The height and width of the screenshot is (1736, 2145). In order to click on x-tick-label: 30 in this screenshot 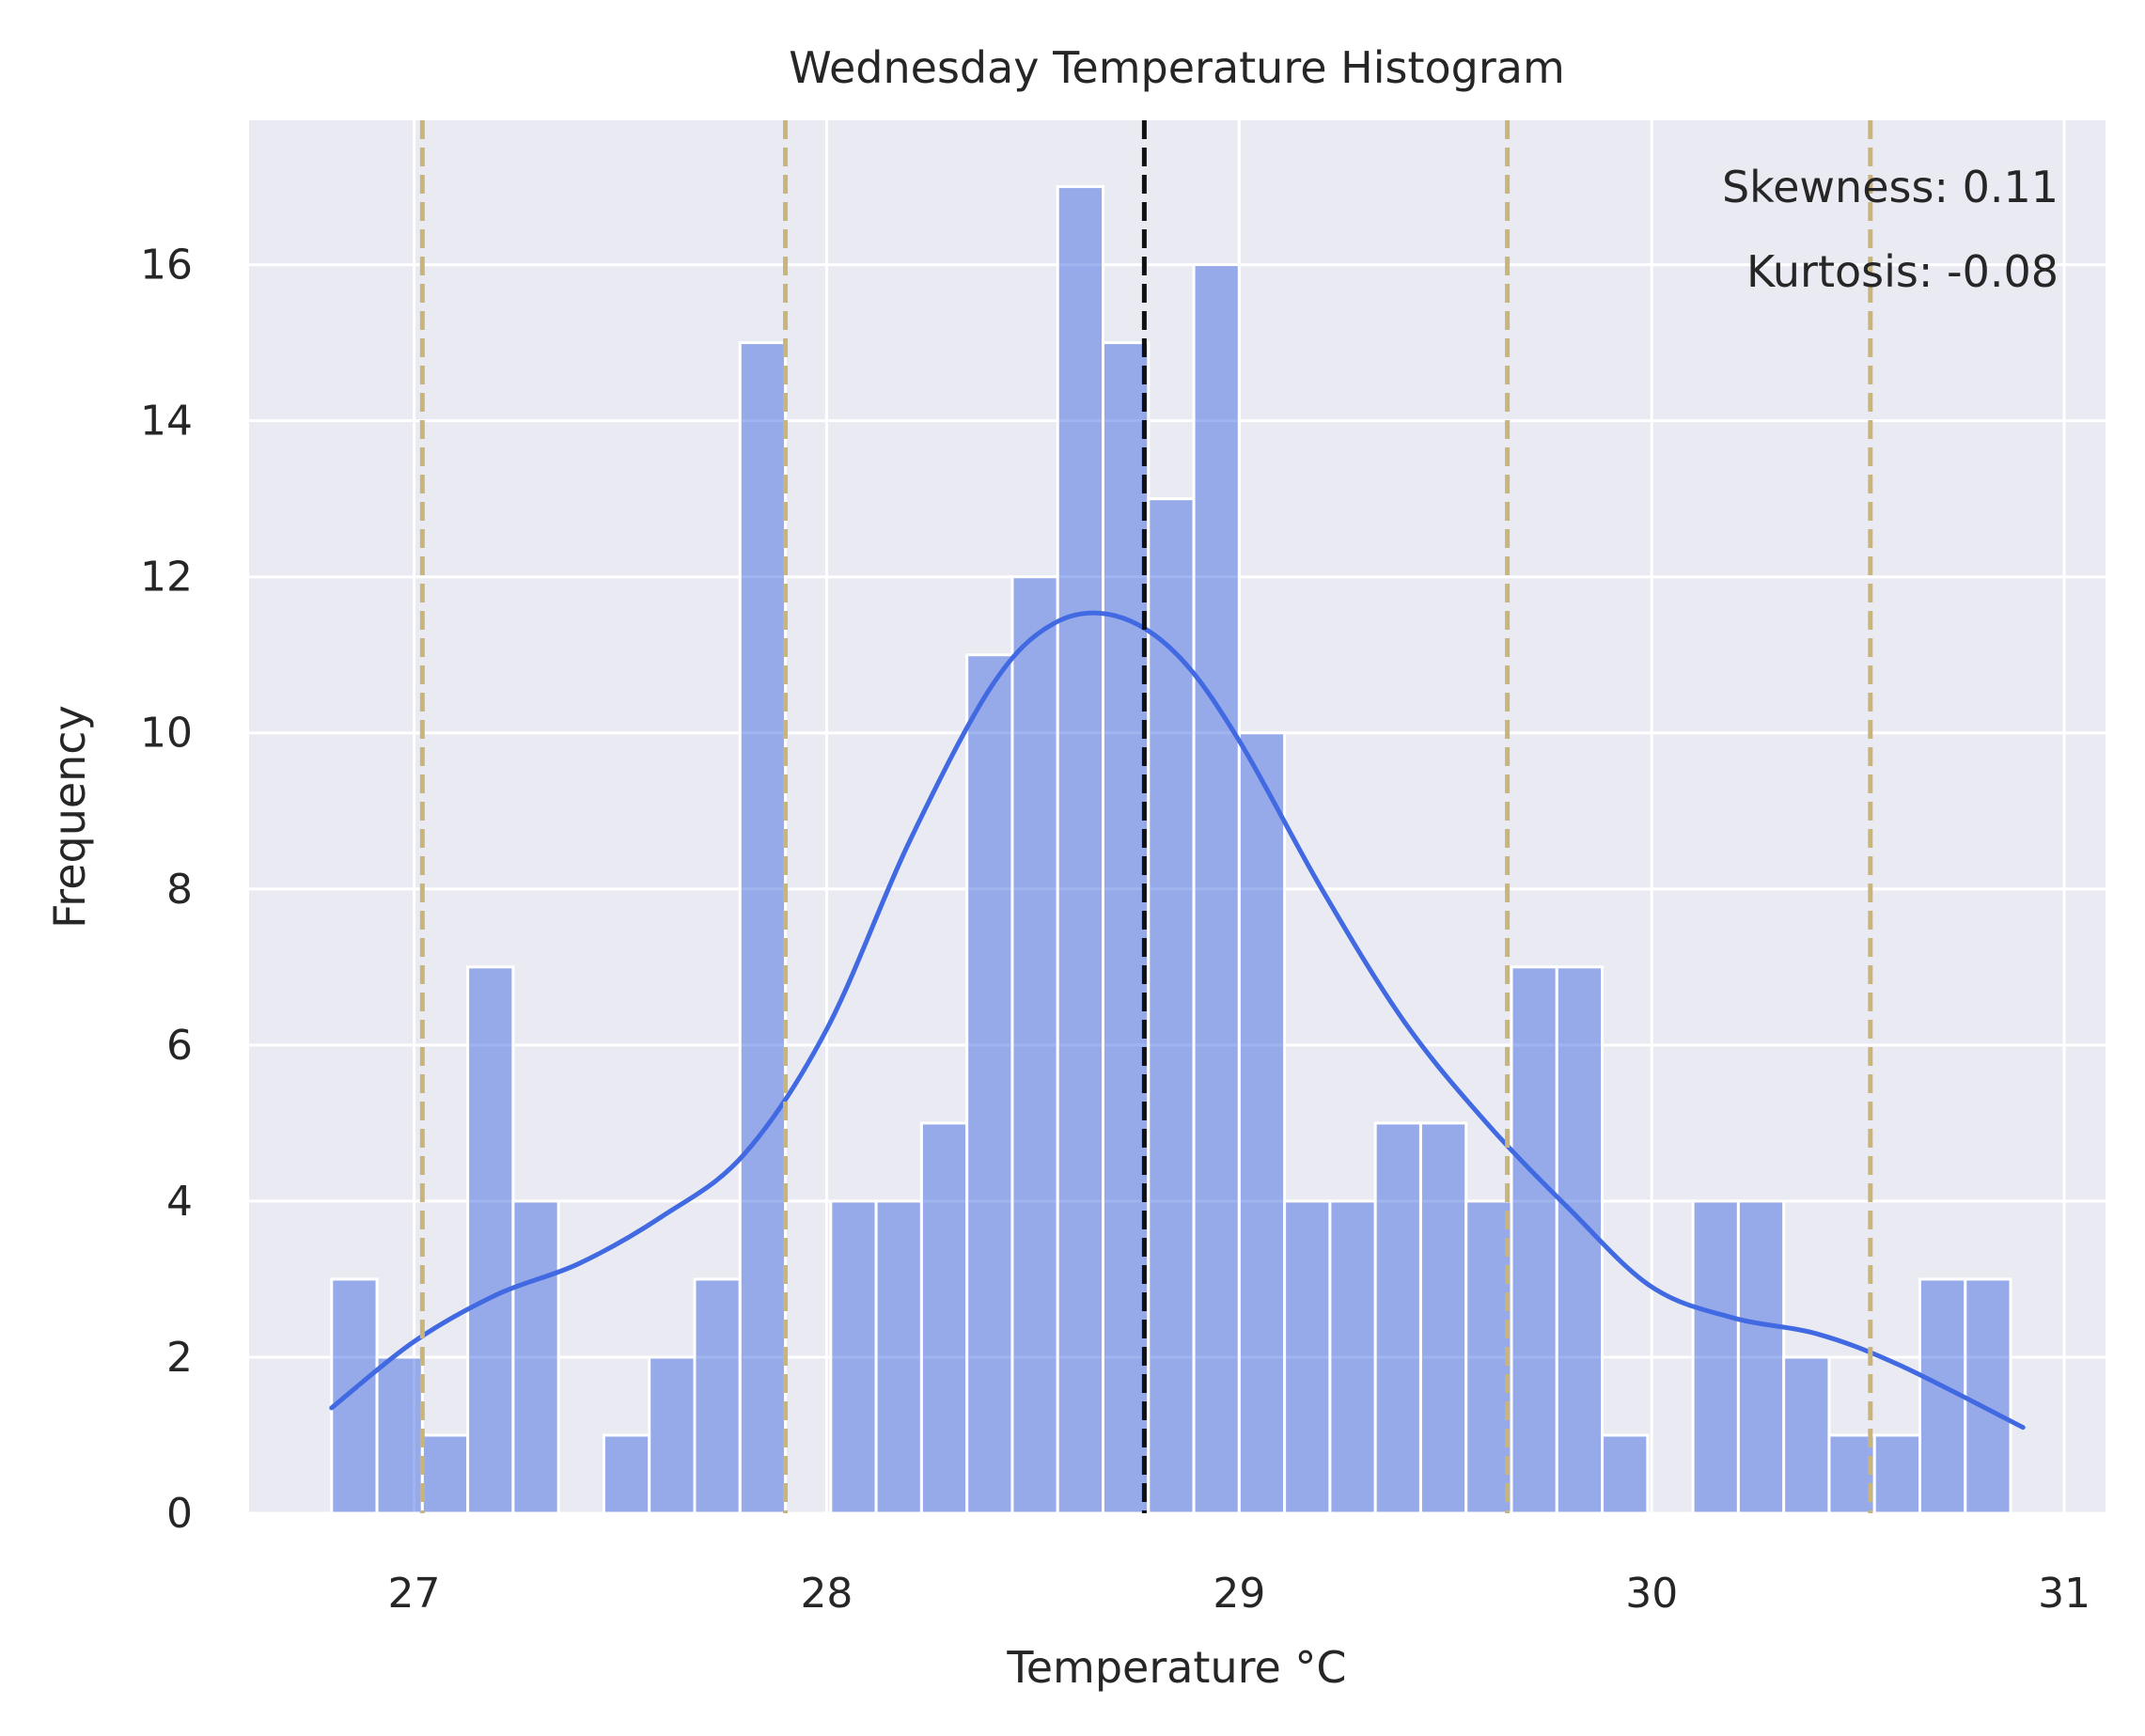, I will do `click(1652, 1594)`.